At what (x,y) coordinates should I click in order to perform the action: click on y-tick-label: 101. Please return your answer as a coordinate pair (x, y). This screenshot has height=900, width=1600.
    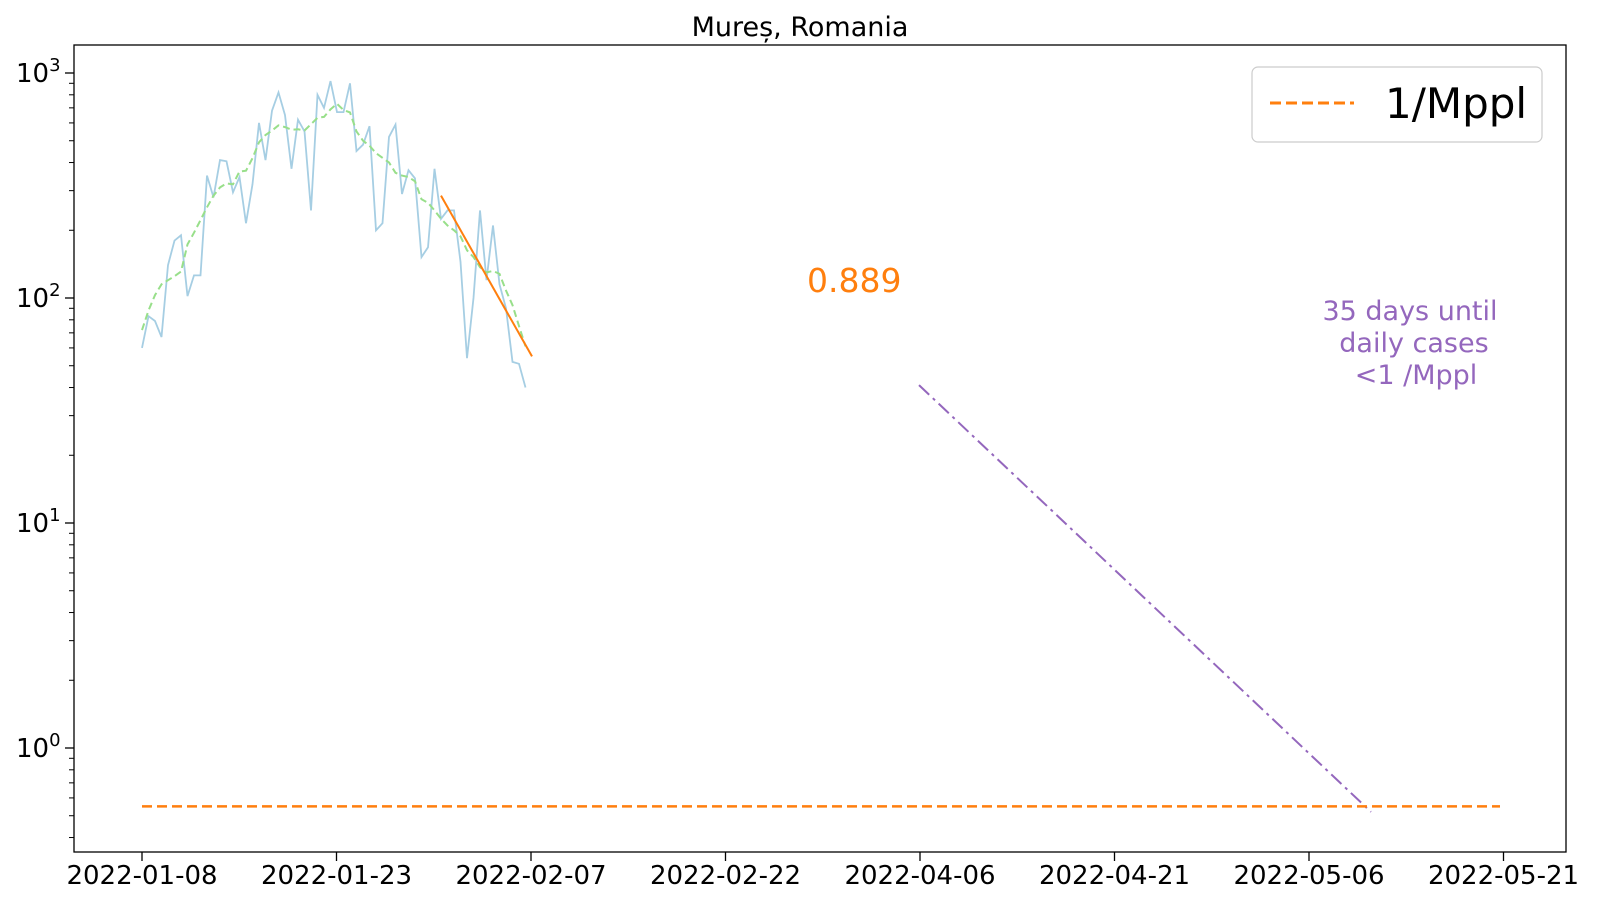
    Looking at the image, I should click on (38, 522).